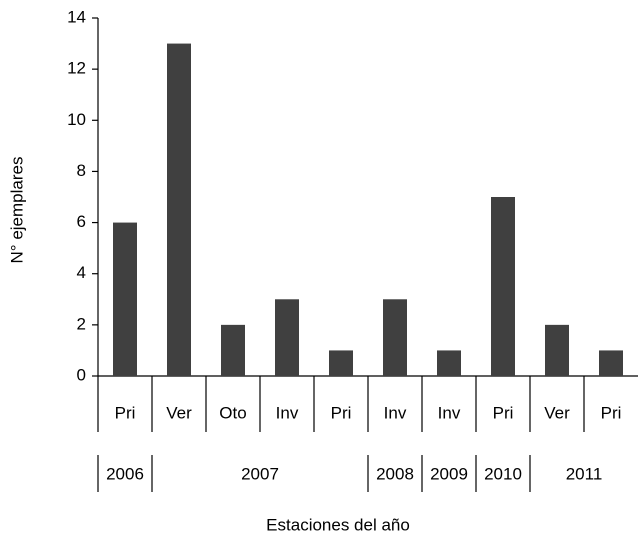 Image resolution: width=638 pixels, height=538 pixels. I want to click on y-axis-label: N° ejemplares, so click(16, 210).